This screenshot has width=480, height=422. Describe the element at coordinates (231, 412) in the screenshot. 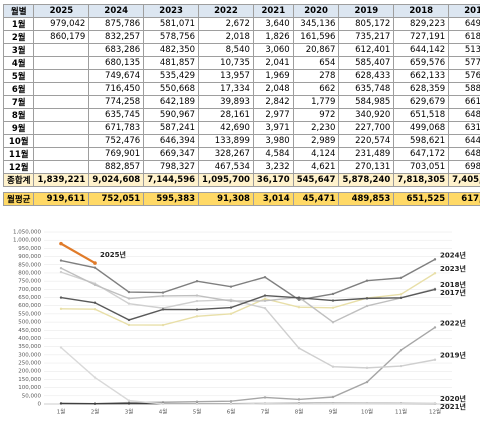

I see `x-tick-label: 6월` at that location.